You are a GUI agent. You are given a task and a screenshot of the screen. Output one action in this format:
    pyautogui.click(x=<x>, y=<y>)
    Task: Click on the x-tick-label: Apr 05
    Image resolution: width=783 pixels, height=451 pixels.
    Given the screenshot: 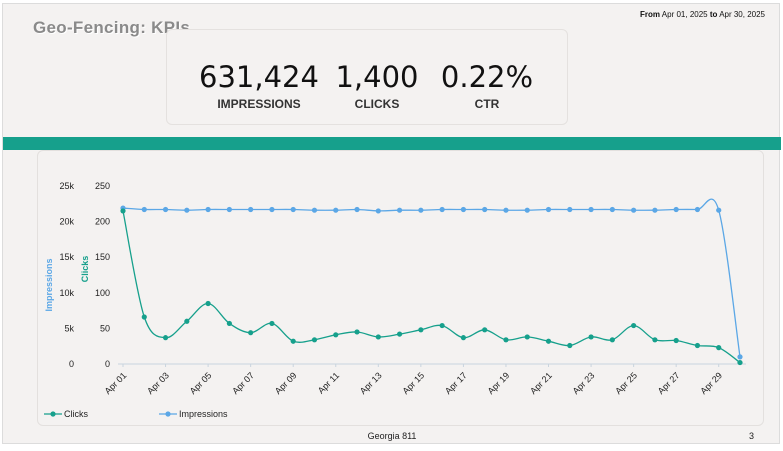 What is the action you would take?
    pyautogui.click(x=201, y=383)
    